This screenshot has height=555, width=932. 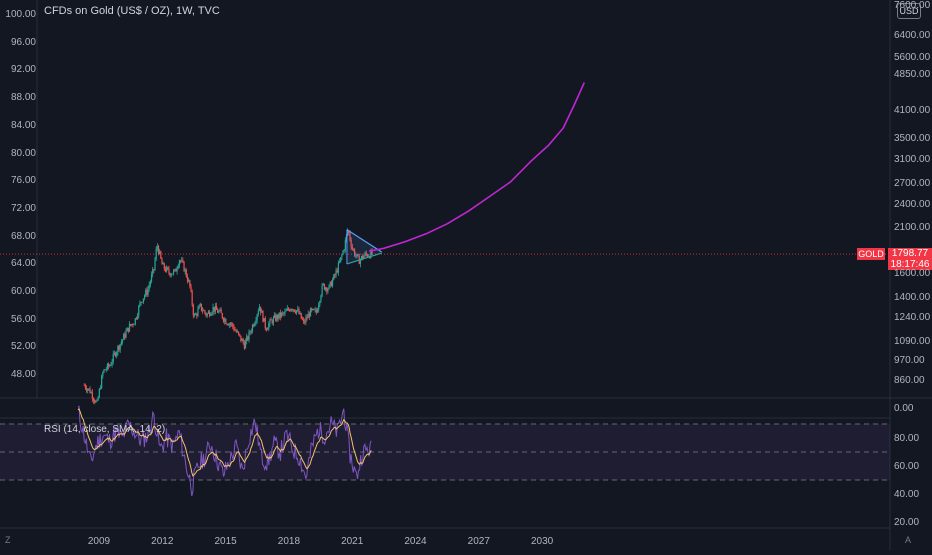 I want to click on left-axis-tick: 56.00, so click(x=23, y=319).